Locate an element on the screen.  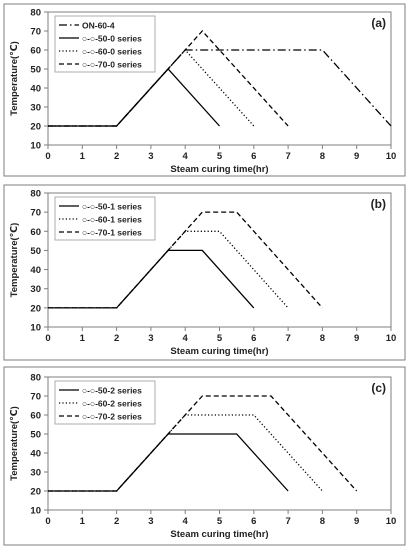
legend-label: ○-○-60-2 series is located at coordinates (112, 403).